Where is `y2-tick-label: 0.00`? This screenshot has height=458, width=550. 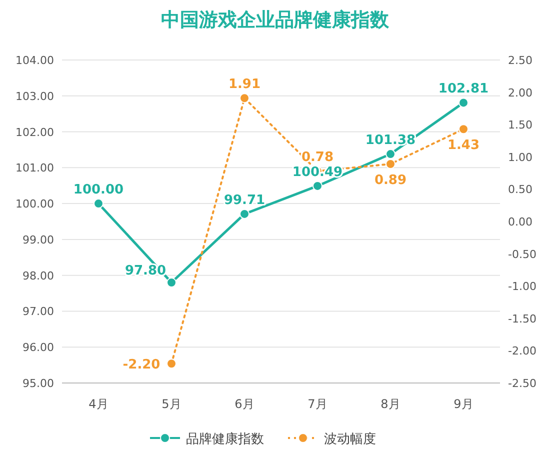
y2-tick-label: 0.00 is located at coordinates (520, 222).